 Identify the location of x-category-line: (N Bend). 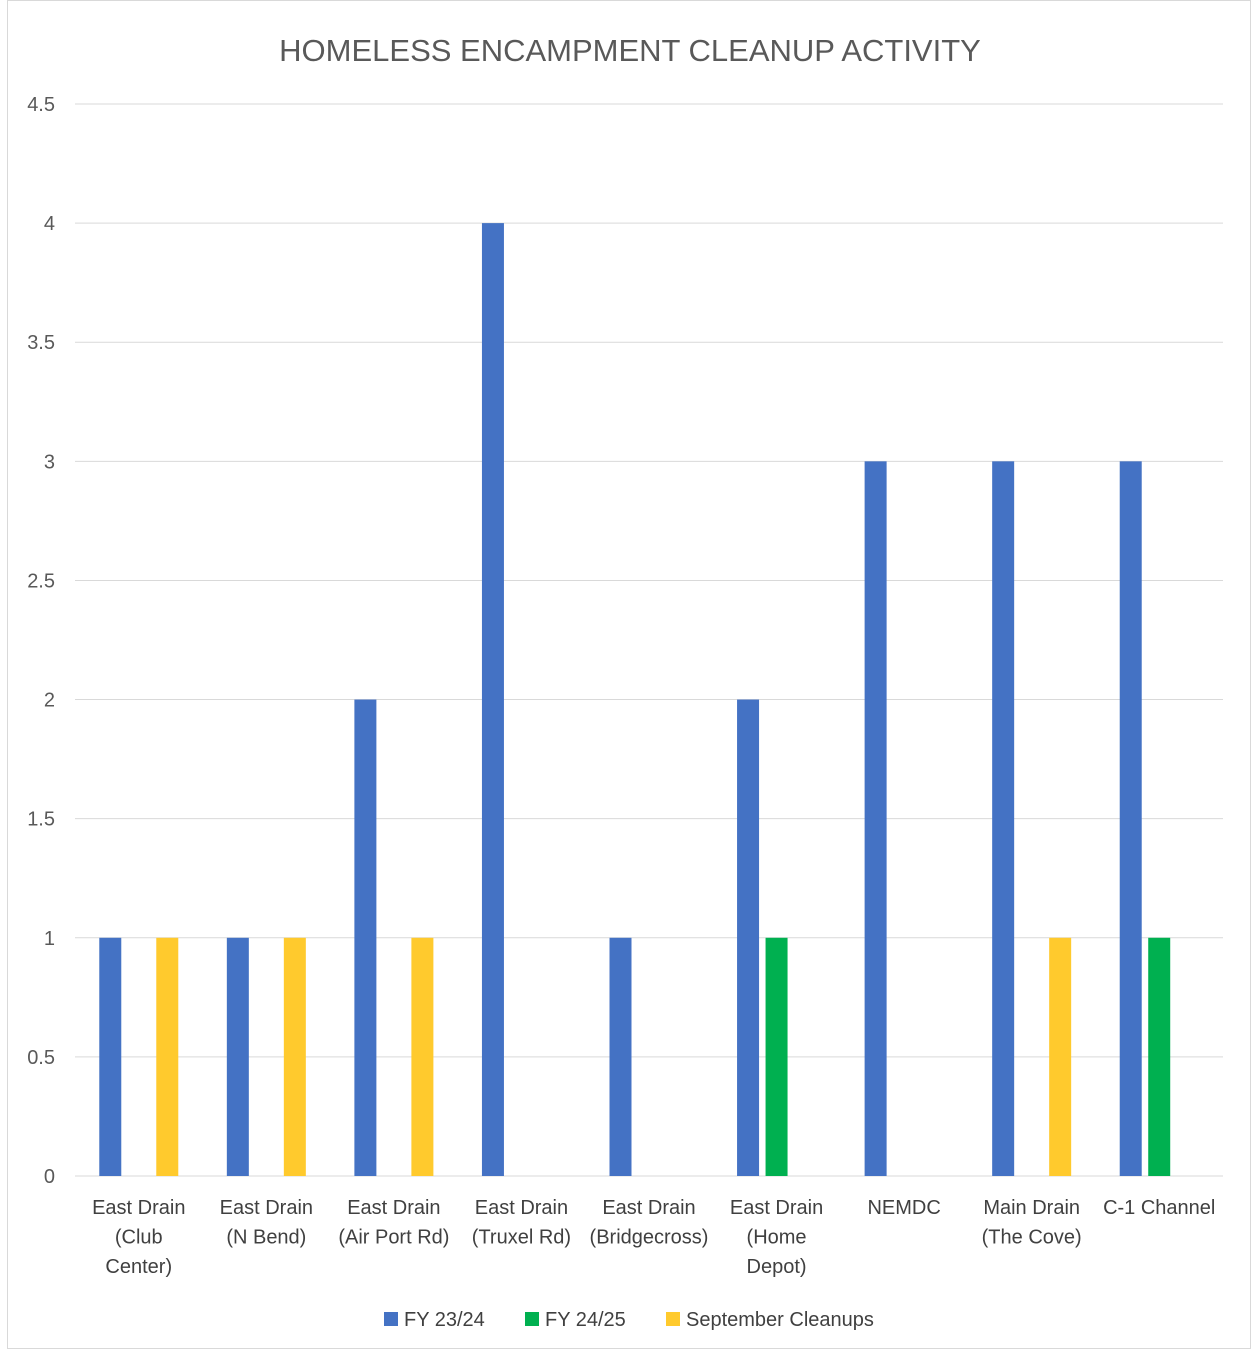
(266, 1238).